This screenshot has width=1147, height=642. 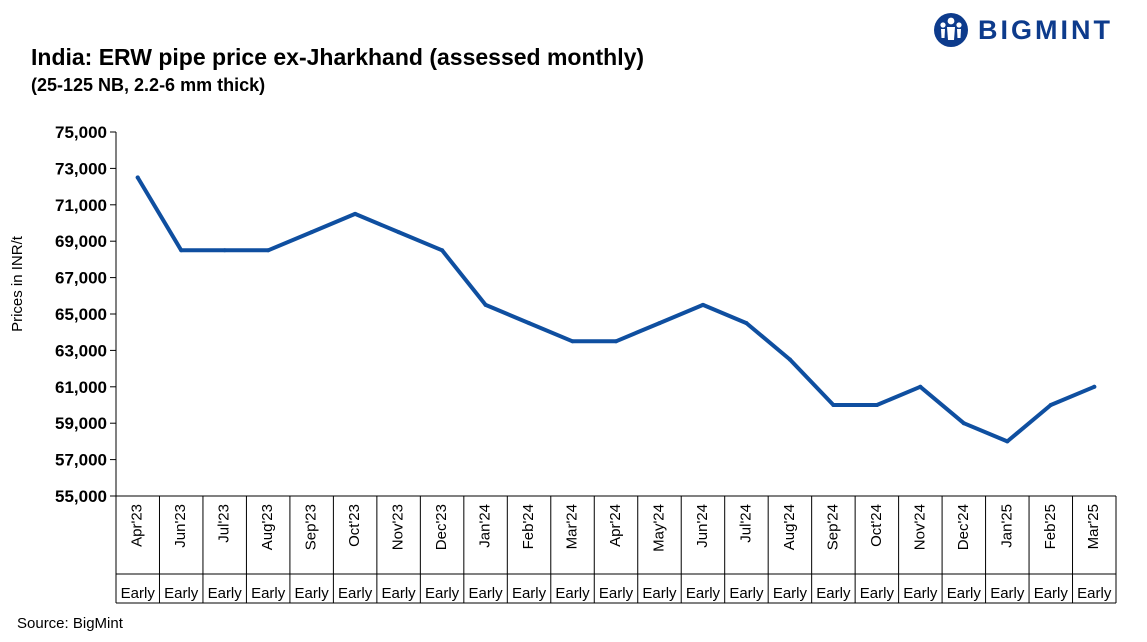 I want to click on x-tick-label: Dec'24, so click(x=963, y=527).